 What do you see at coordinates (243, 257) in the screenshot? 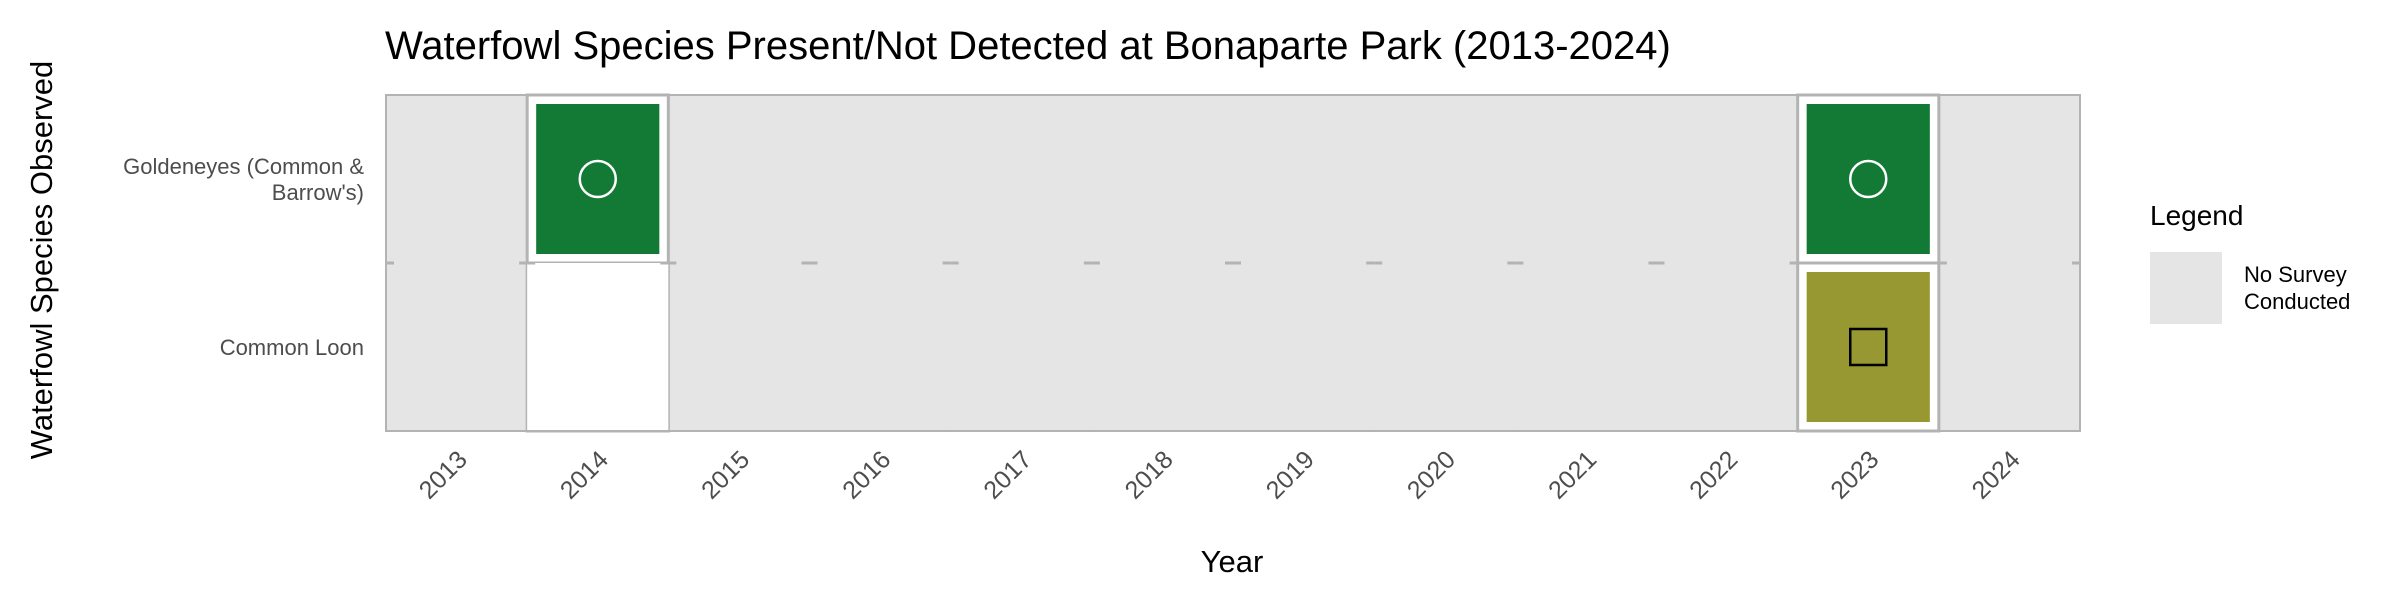
I see `y-axis-tick-labels: Goldeneyes (Common & Barrow's) Common Loon` at bounding box center [243, 257].